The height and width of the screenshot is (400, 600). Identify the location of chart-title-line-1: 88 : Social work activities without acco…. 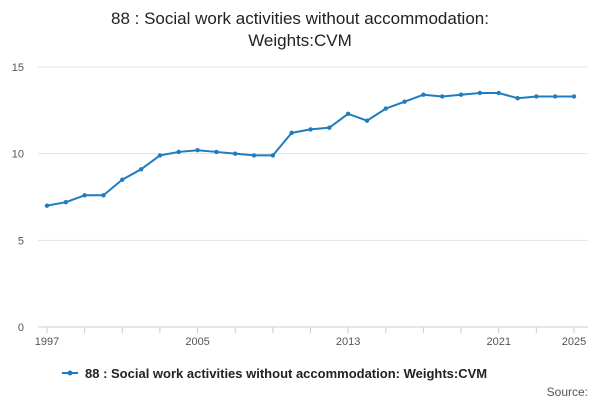
(300, 18).